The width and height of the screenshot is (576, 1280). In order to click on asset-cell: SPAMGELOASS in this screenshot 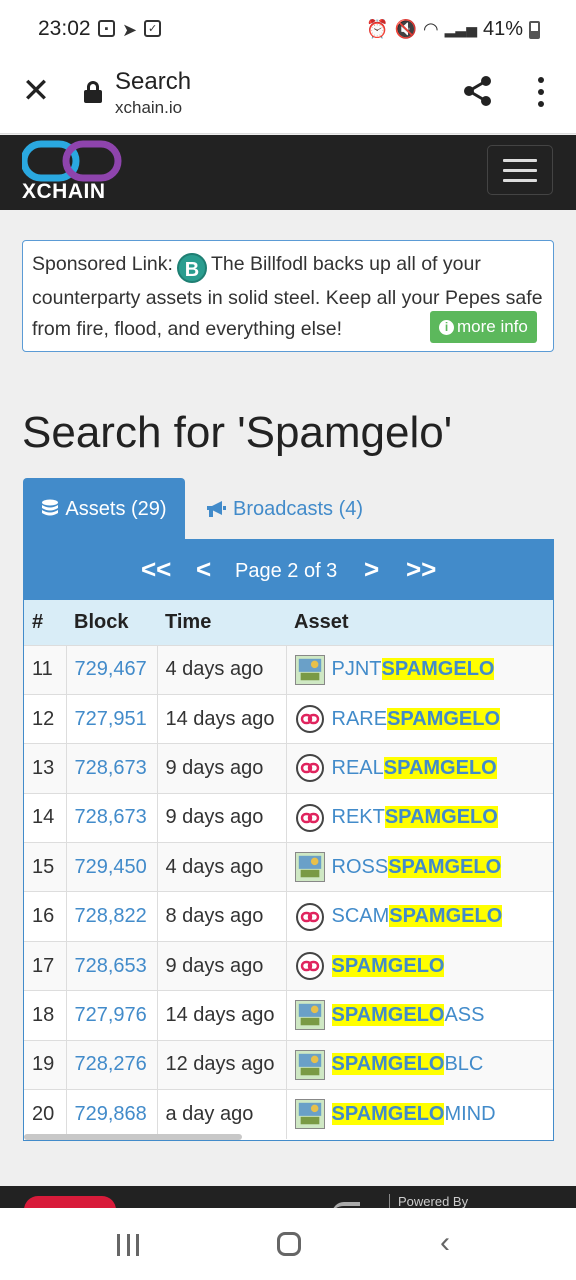, I will do `click(420, 1015)`.